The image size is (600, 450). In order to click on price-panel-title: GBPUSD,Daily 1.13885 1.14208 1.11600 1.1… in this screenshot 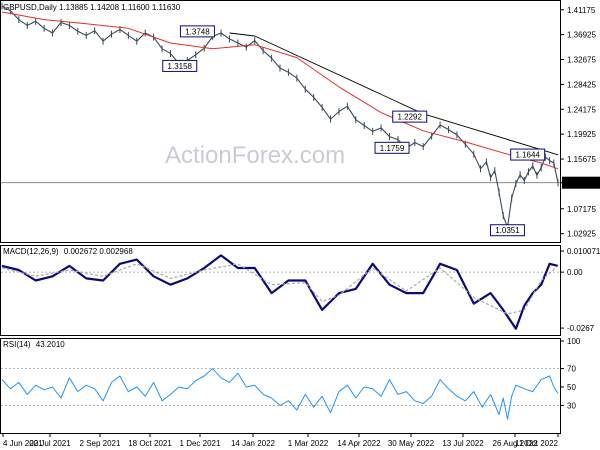, I will do `click(92, 7)`.